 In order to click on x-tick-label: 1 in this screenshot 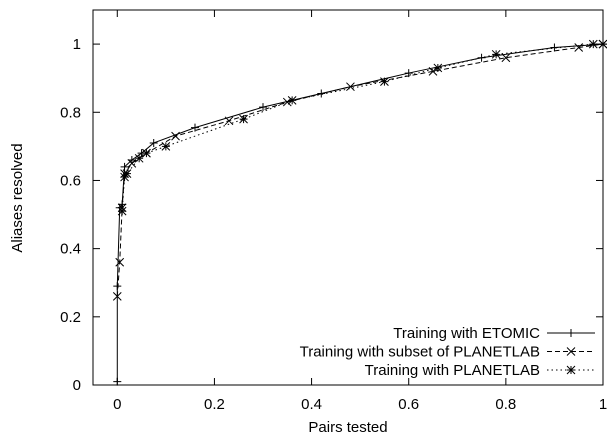, I will do `click(603, 404)`.